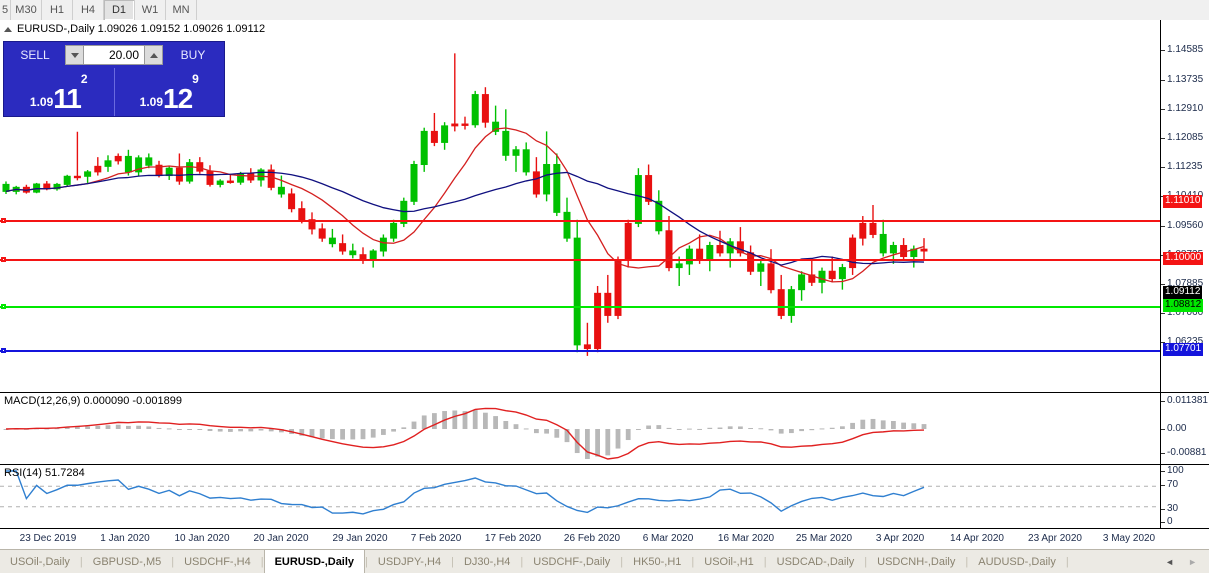  I want to click on timeframe-button-w1: W1, so click(150, 10).